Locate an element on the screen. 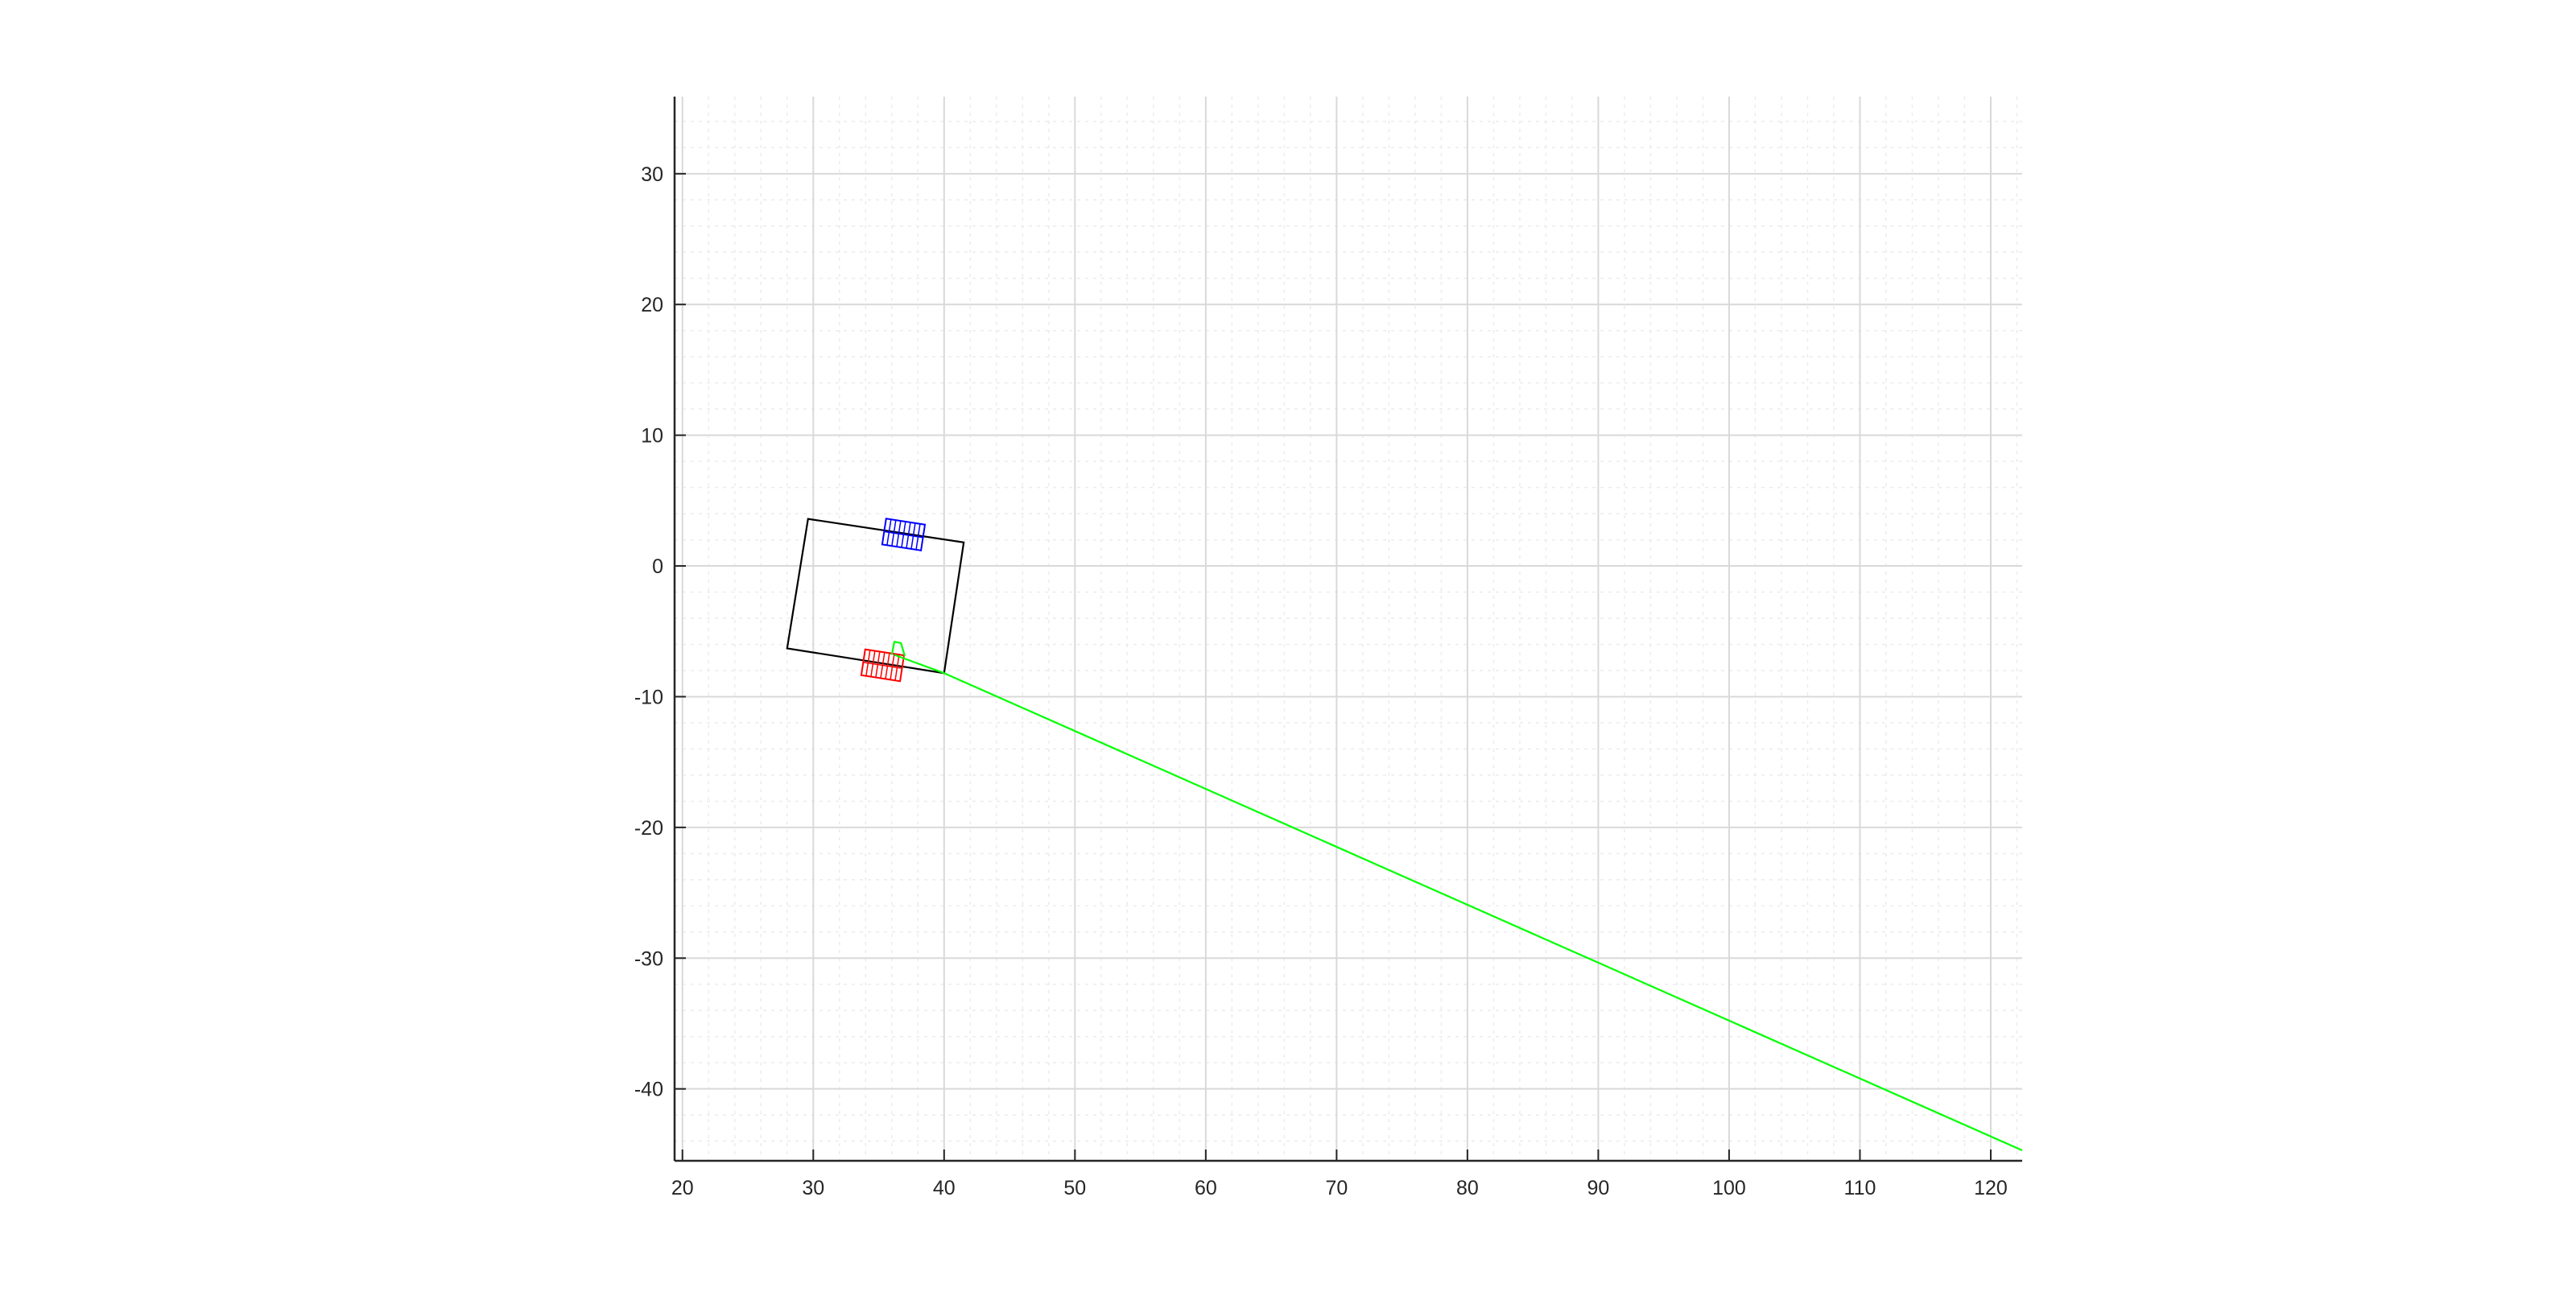 The width and height of the screenshot is (2576, 1292). y-tick-label: 20 is located at coordinates (652, 305).